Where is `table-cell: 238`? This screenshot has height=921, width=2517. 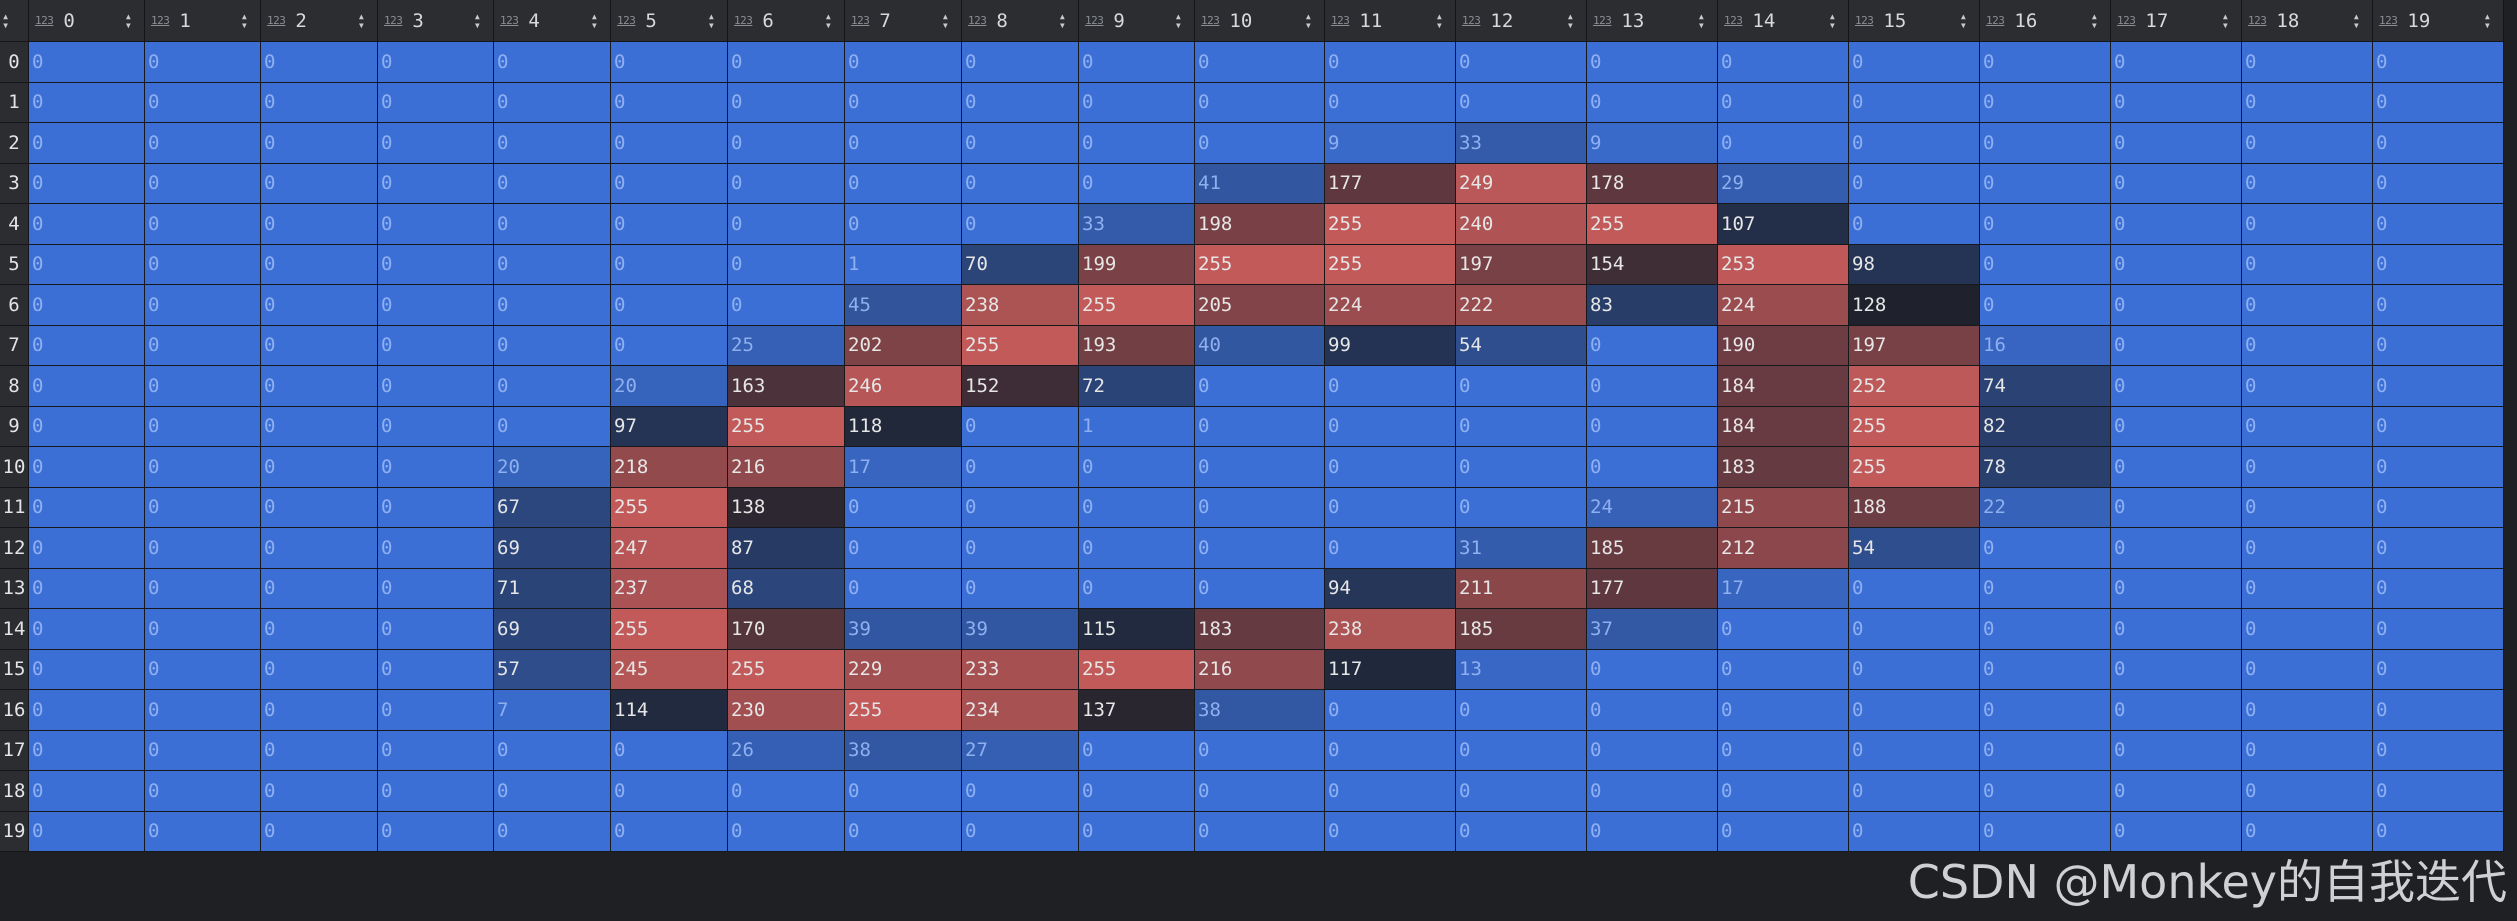 table-cell: 238 is located at coordinates (1020, 305).